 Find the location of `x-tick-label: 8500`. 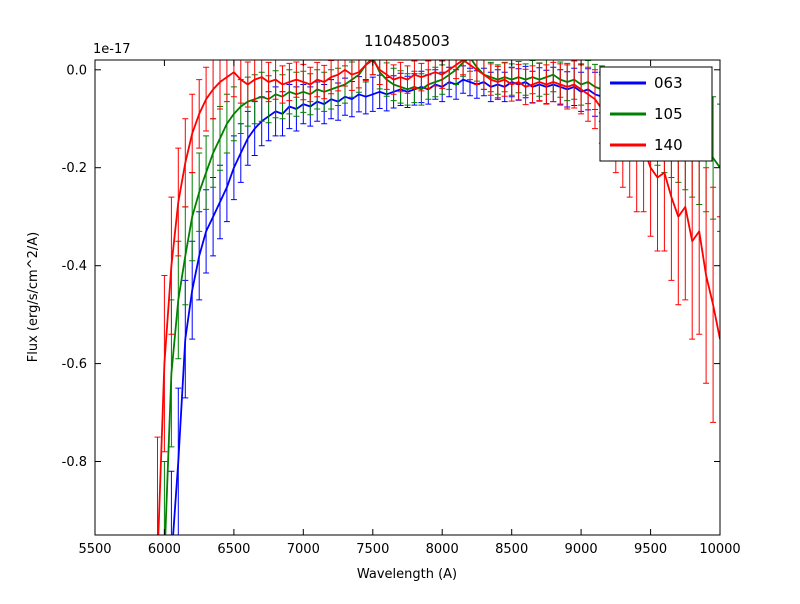

x-tick-label: 8500 is located at coordinates (511, 549).